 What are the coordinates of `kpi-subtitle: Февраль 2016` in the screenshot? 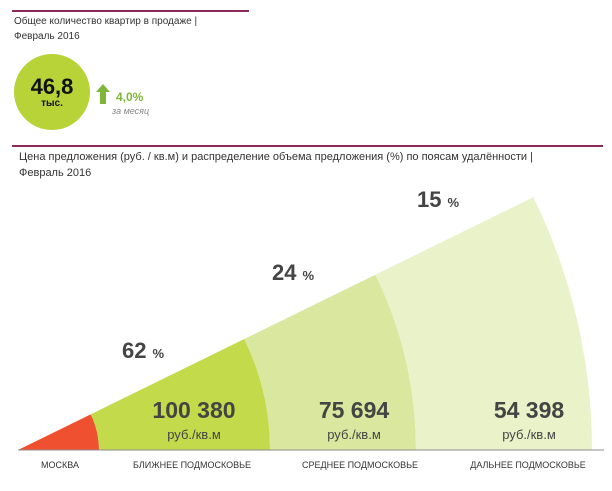 It's located at (47, 36).